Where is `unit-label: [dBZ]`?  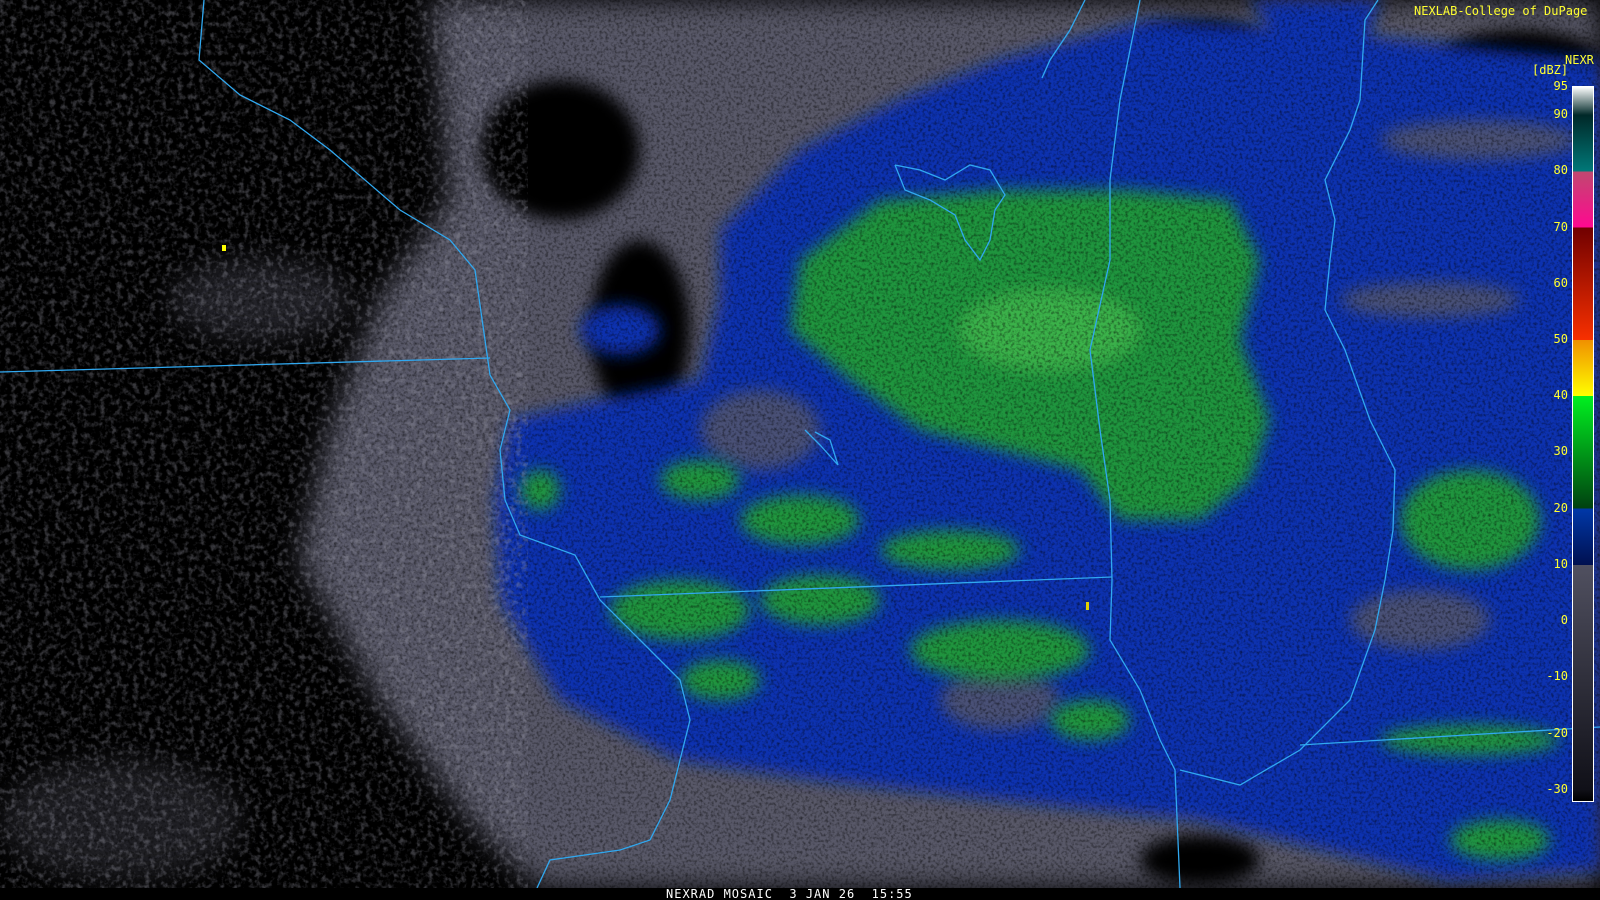
unit-label: [dBZ] is located at coordinates (1550, 70).